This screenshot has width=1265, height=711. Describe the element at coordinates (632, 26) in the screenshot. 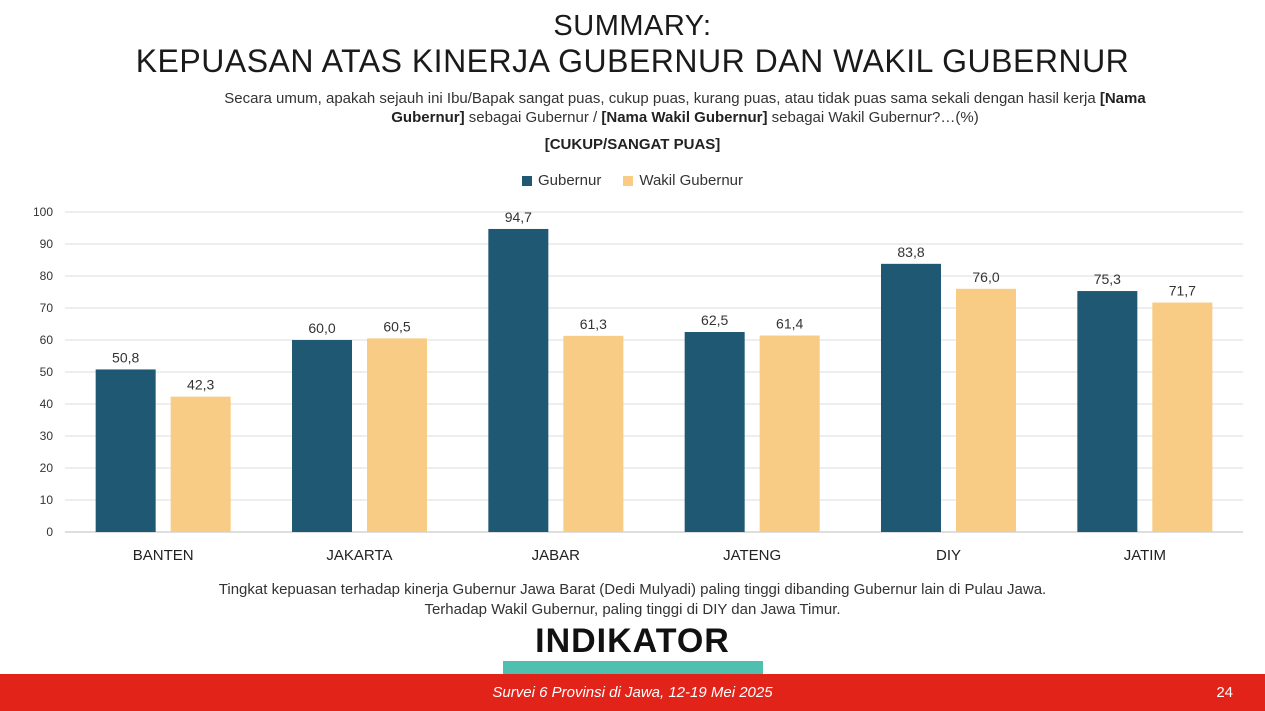

I see `title-line-1: SUMMARY:` at that location.